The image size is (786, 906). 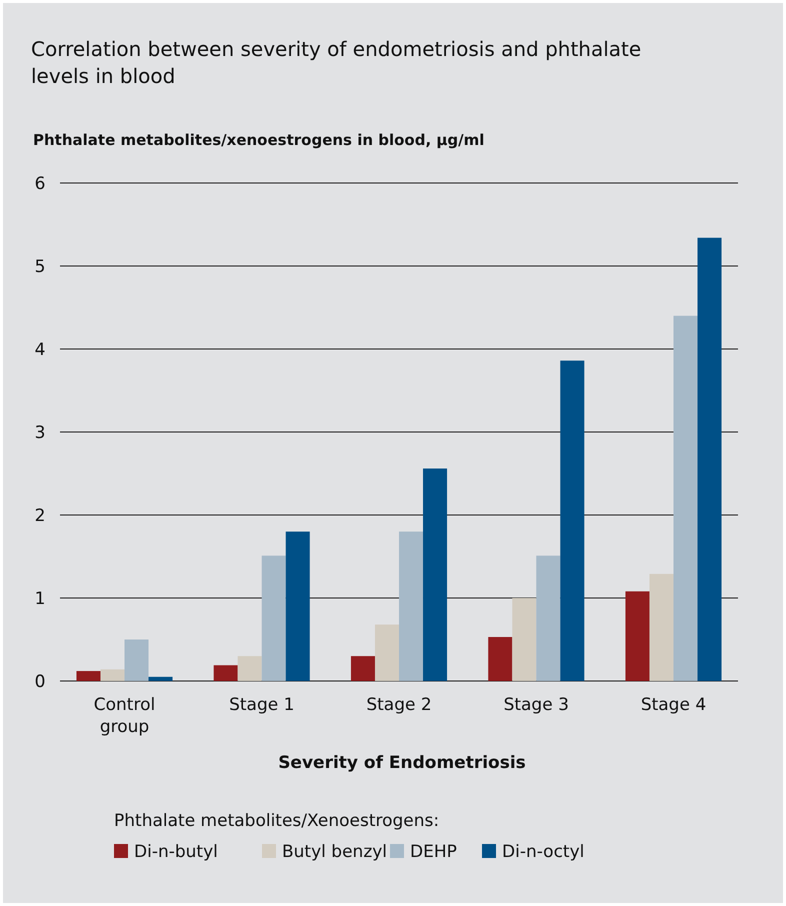 What do you see at coordinates (543, 852) in the screenshot?
I see `legend-label: Di-n-octyl` at bounding box center [543, 852].